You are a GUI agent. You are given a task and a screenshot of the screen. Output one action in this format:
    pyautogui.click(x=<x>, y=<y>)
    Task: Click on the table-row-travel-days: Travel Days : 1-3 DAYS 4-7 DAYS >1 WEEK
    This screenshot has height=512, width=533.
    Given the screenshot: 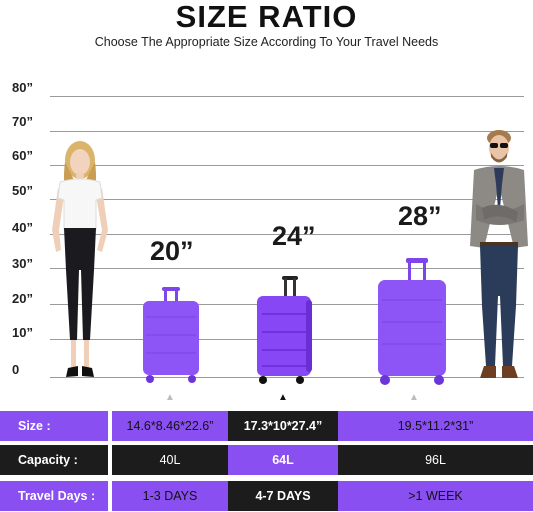 What is the action you would take?
    pyautogui.click(x=266, y=496)
    